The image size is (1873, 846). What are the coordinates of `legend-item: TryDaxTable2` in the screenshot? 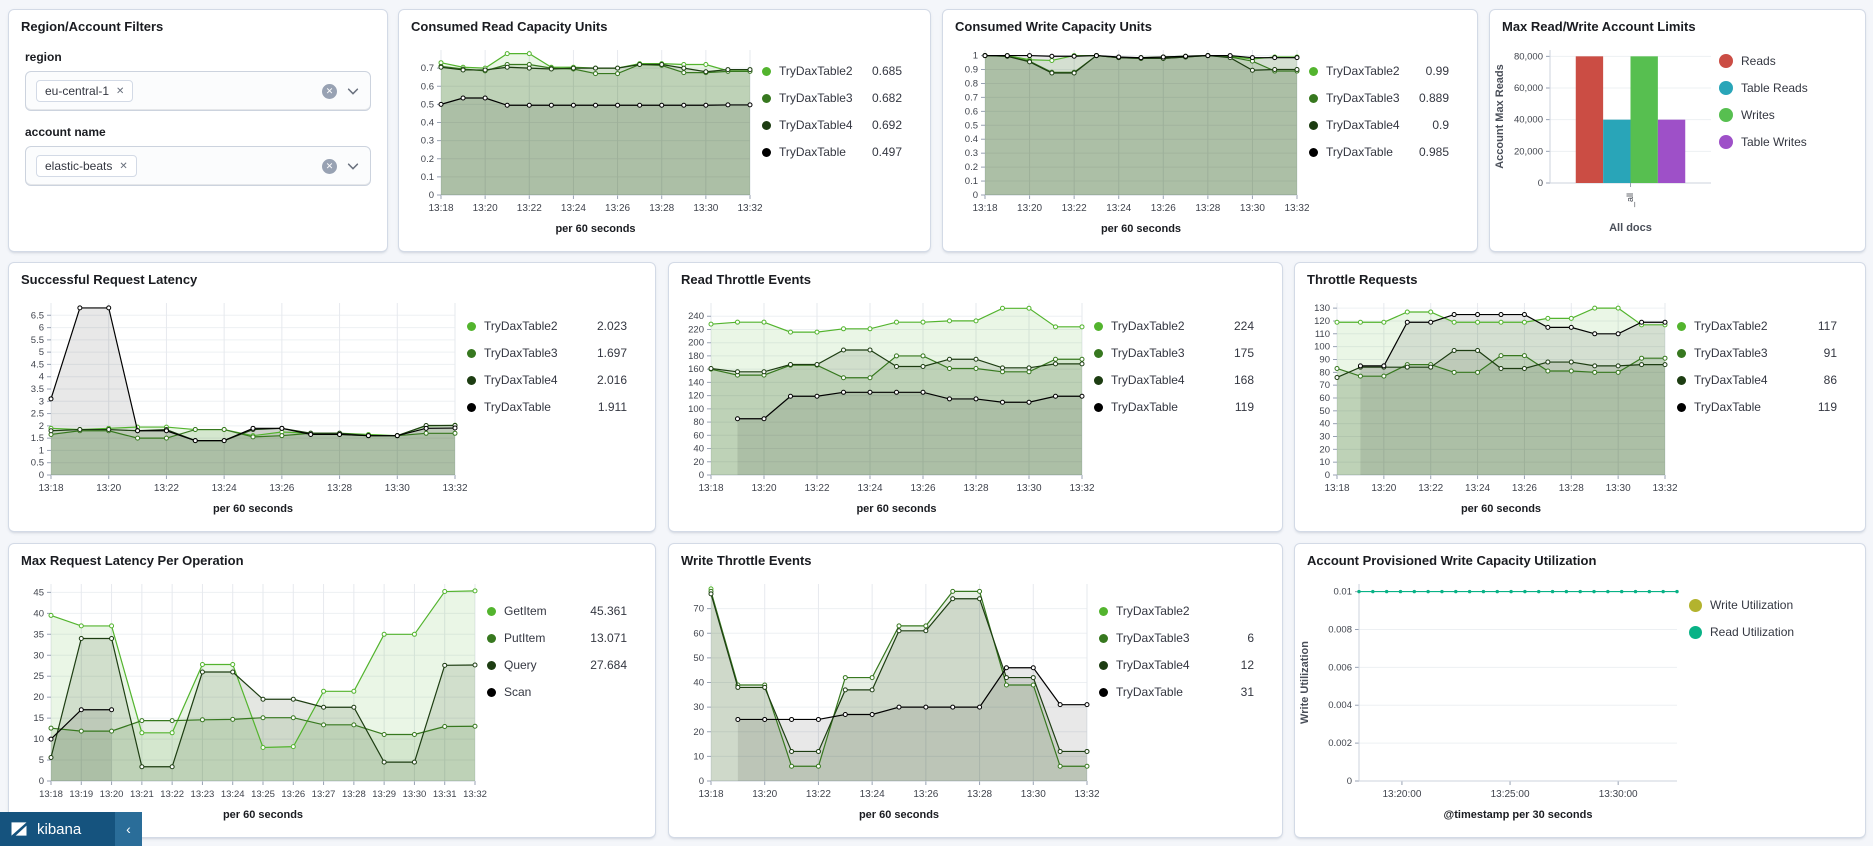 It's located at (1176, 611).